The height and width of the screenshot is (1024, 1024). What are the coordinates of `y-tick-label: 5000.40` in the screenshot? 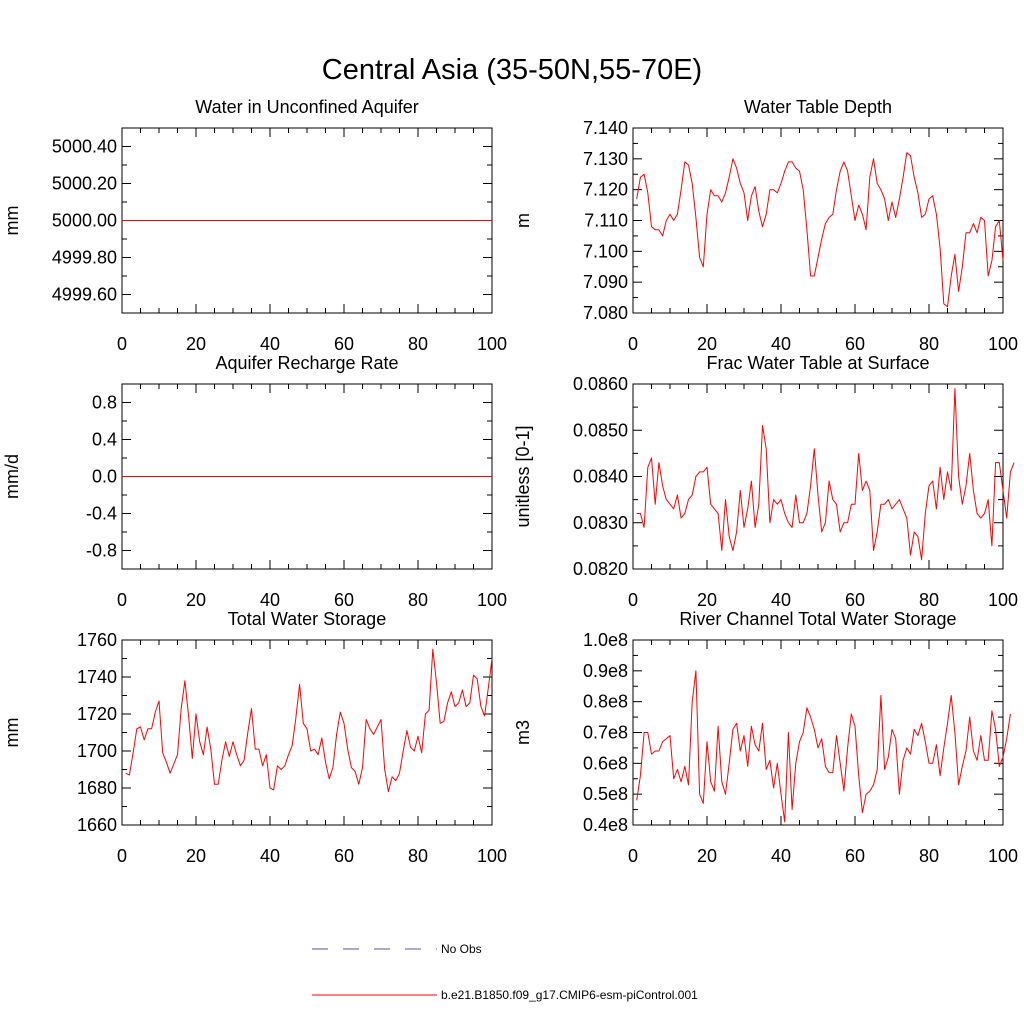 It's located at (84, 147).